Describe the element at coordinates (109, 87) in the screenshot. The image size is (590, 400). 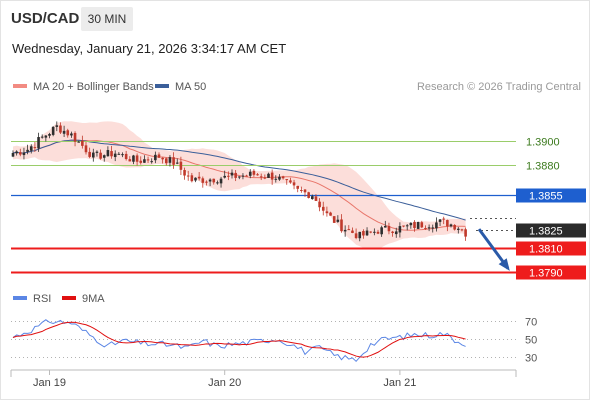
I see `price-legend: MA 20 + Bollinger Bands MA 50` at that location.